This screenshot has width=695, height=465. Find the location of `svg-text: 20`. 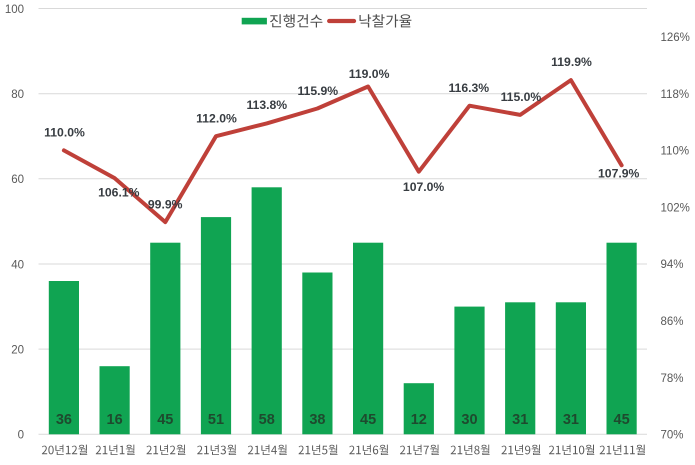

svg-text: 20 is located at coordinates (17, 350).